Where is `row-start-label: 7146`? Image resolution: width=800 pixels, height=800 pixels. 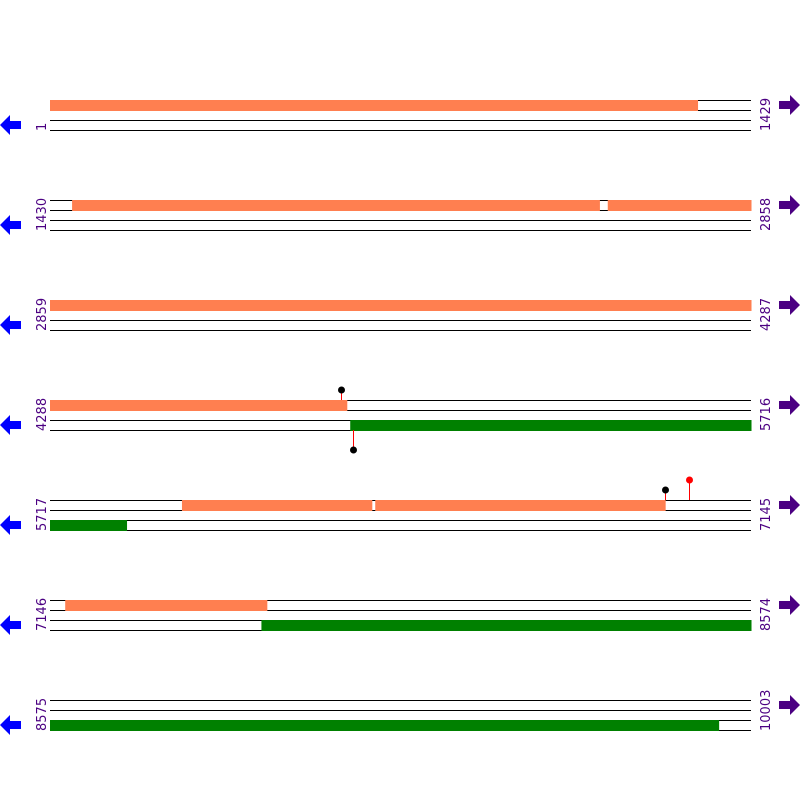 row-start-label: 7146 is located at coordinates (42, 614).